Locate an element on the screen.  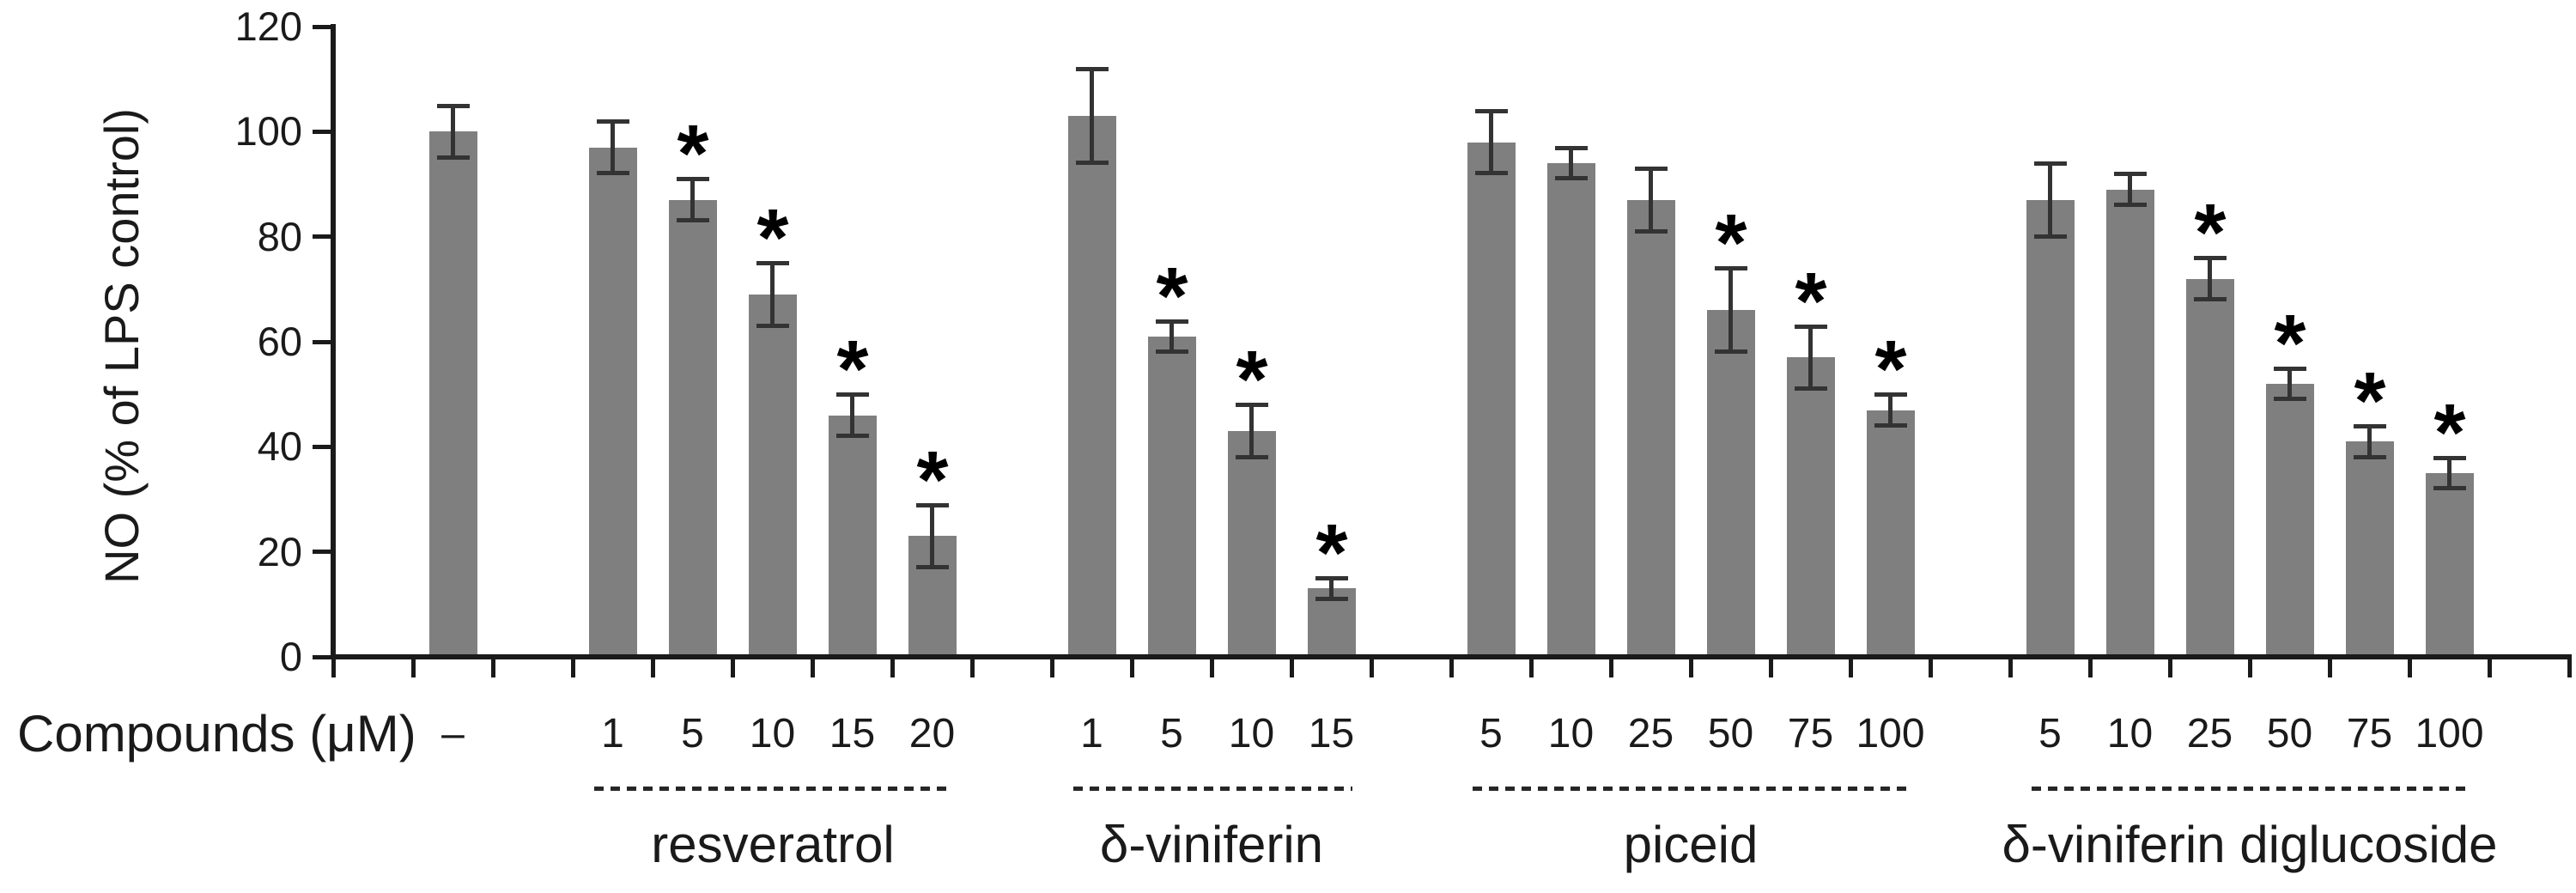
concentration-label: – is located at coordinates (453, 733).